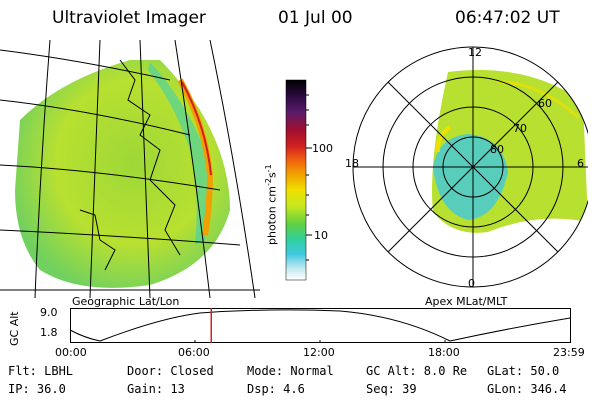  Describe the element at coordinates (290, 371) in the screenshot. I see `info-mode: Mode: Normal` at that location.